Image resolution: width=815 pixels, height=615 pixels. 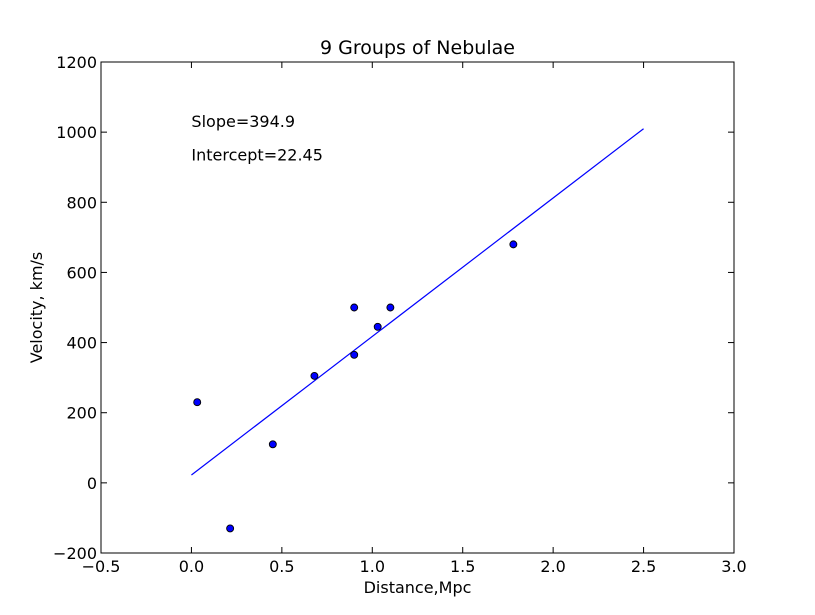 What do you see at coordinates (191, 566) in the screenshot?
I see `x-tick-label: 0.0` at bounding box center [191, 566].